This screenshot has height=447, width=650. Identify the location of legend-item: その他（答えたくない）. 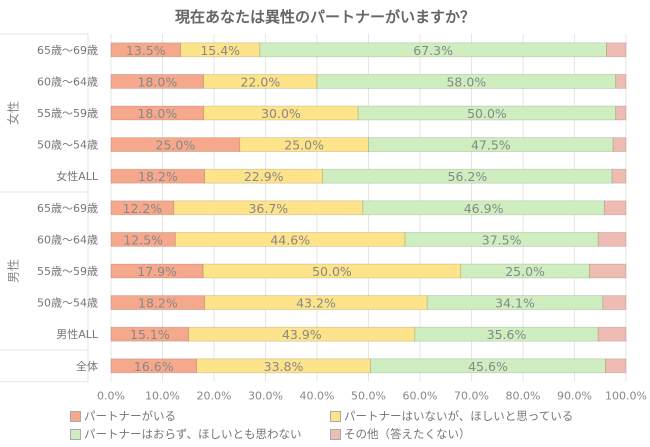
(400, 434).